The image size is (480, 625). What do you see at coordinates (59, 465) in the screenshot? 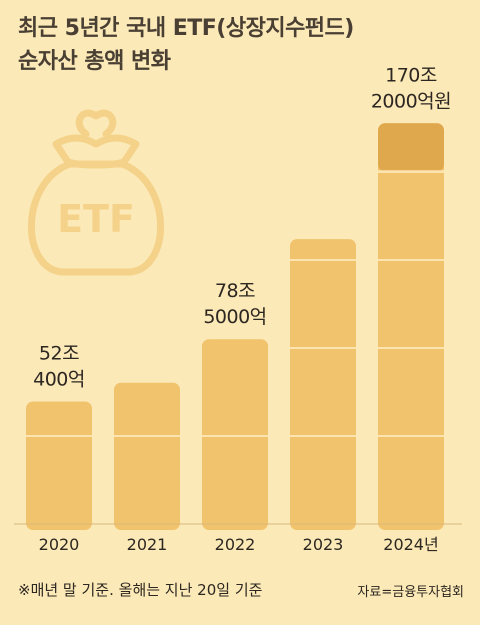
I see `bar-2020` at bounding box center [59, 465].